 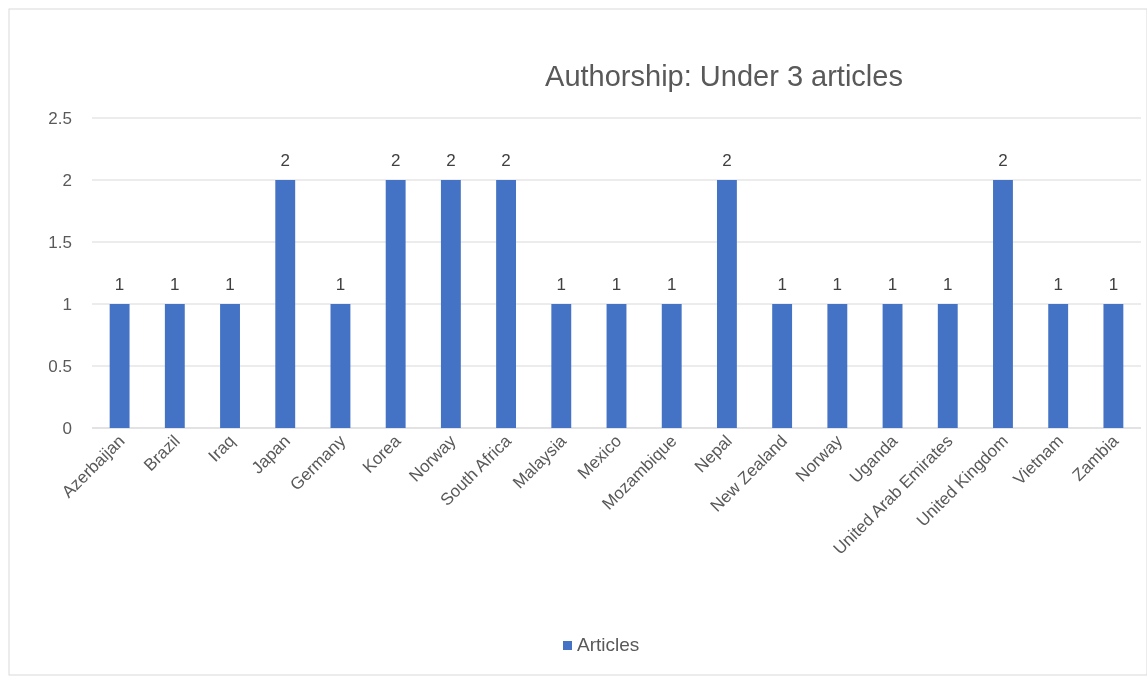 What do you see at coordinates (221, 448) in the screenshot?
I see `x-tick-label: Iraq` at bounding box center [221, 448].